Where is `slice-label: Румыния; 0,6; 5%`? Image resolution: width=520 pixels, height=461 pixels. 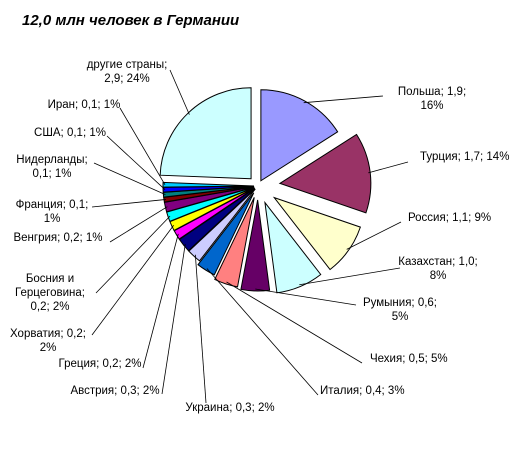
slice-label: Румыния; 0,6; 5% is located at coordinates (400, 310).